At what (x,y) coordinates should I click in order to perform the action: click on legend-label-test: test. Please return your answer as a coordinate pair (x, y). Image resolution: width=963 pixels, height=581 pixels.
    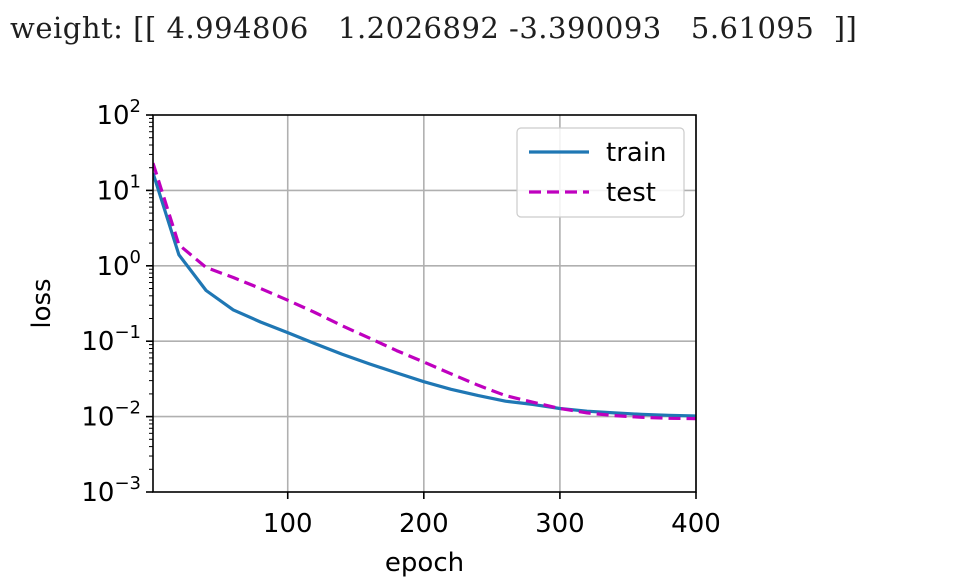
    Looking at the image, I should click on (631, 193).